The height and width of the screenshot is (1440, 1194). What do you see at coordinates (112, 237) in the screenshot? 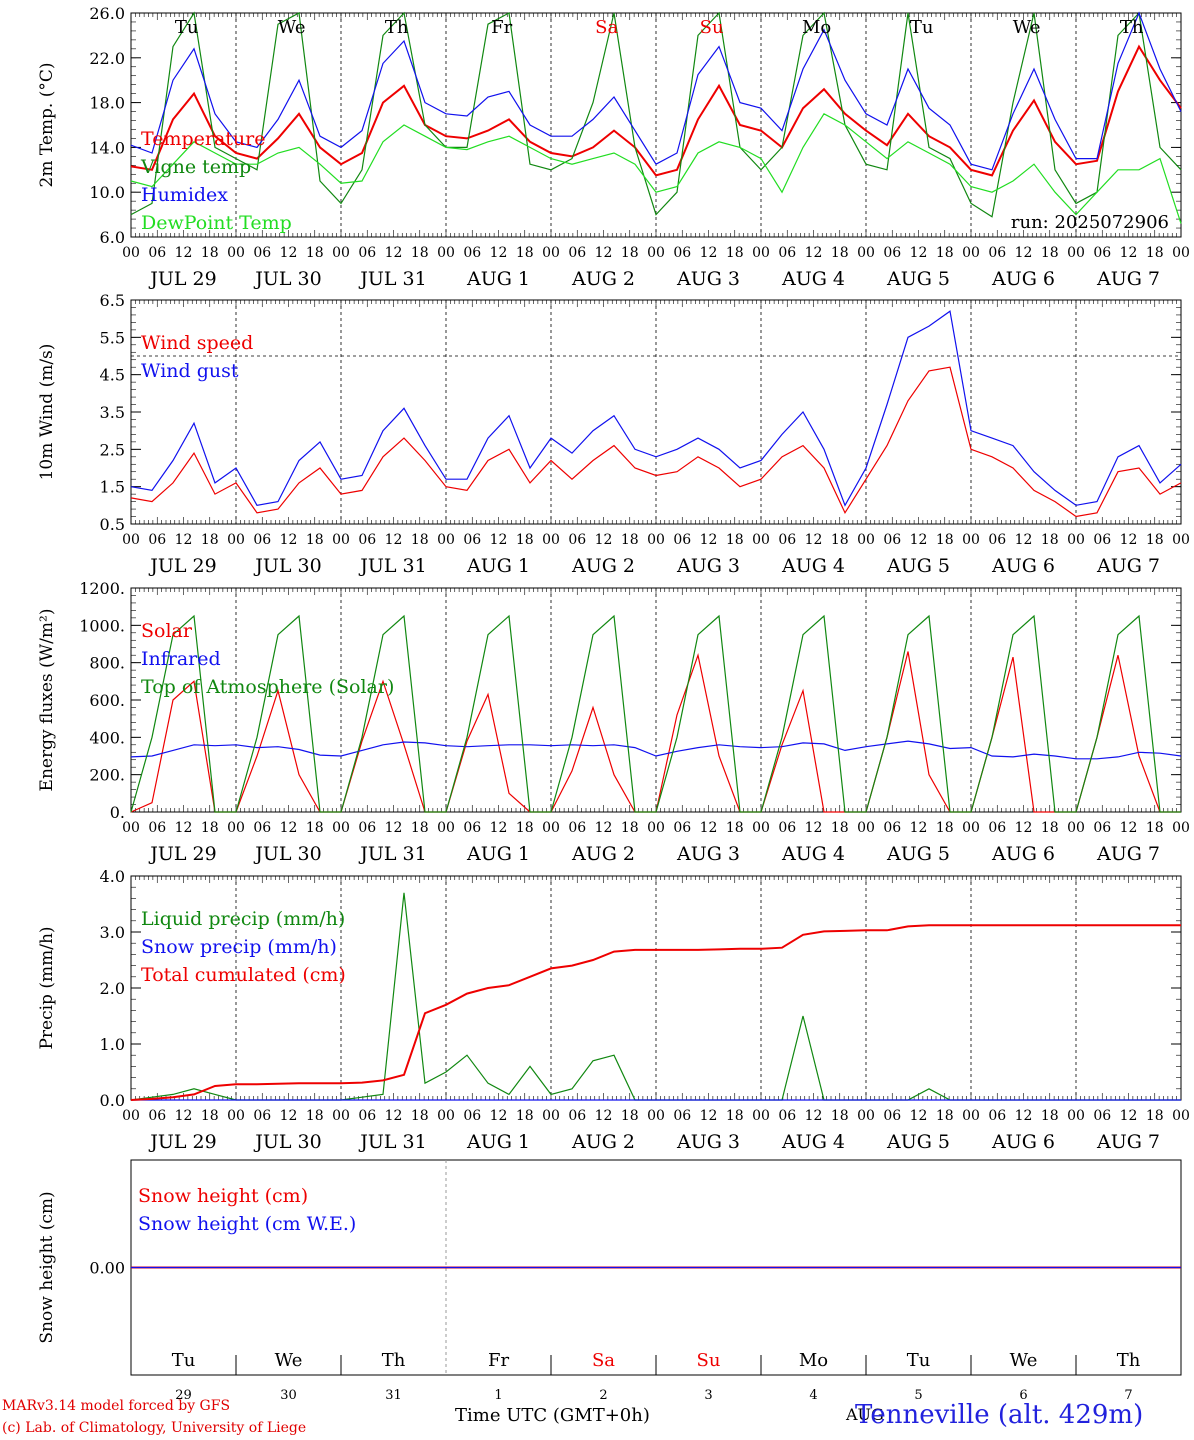
I see `y-tick-label: 6.0` at bounding box center [112, 237].